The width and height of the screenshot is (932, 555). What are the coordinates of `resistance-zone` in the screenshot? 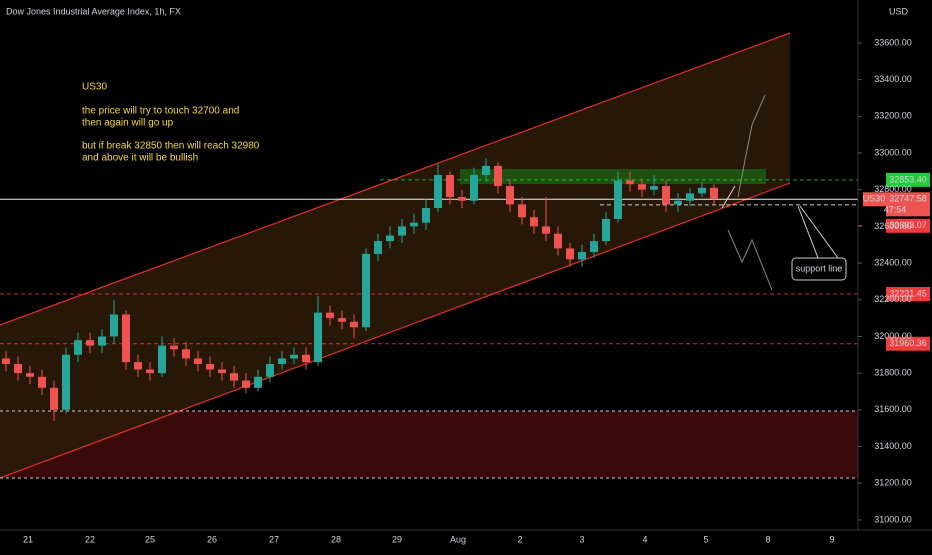 It's located at (613, 176).